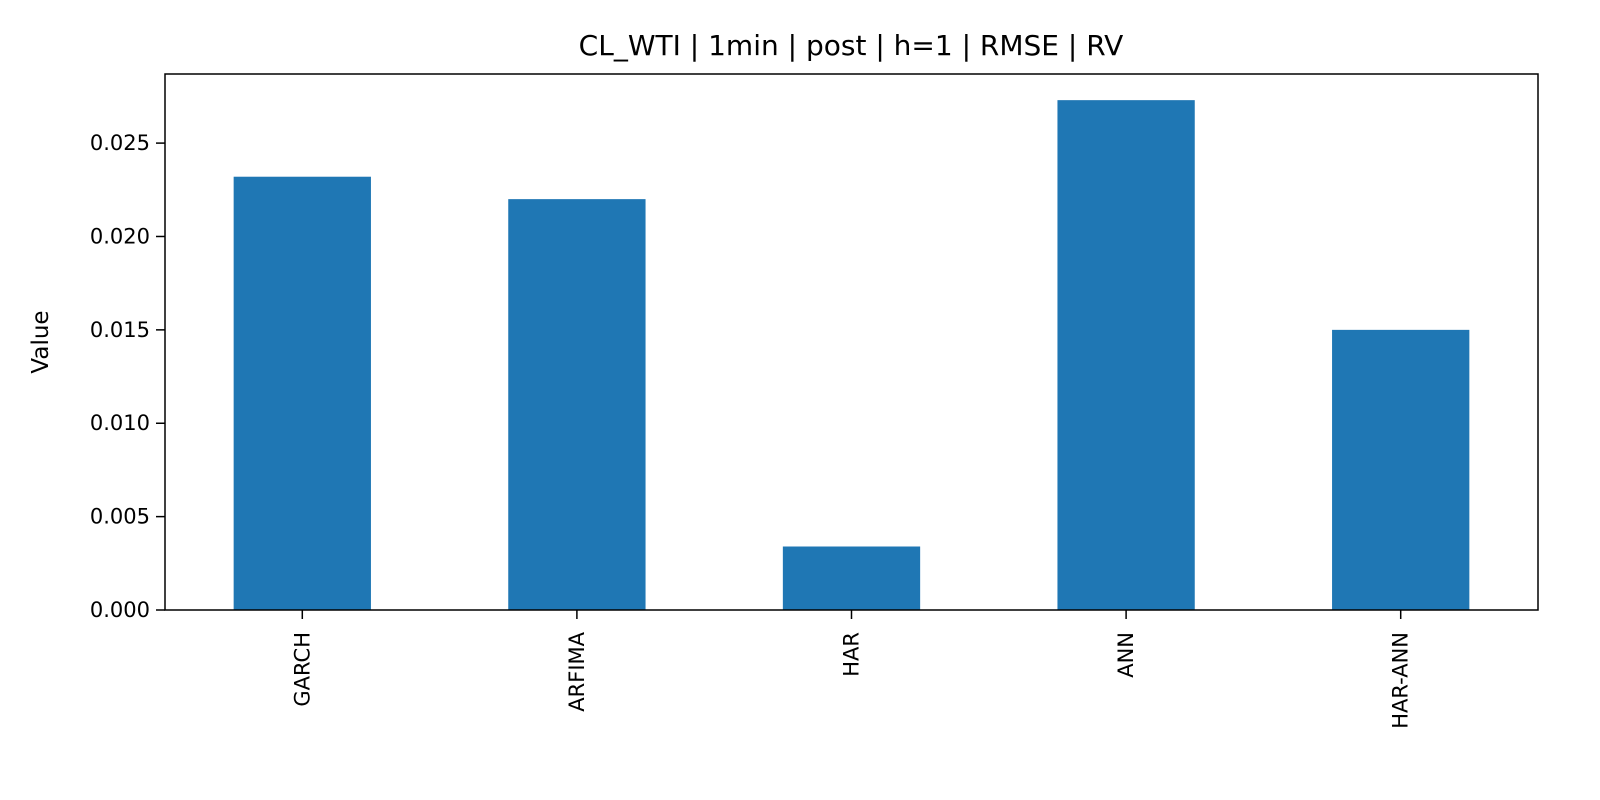  I want to click on bar-har-ann, so click(1401, 469).